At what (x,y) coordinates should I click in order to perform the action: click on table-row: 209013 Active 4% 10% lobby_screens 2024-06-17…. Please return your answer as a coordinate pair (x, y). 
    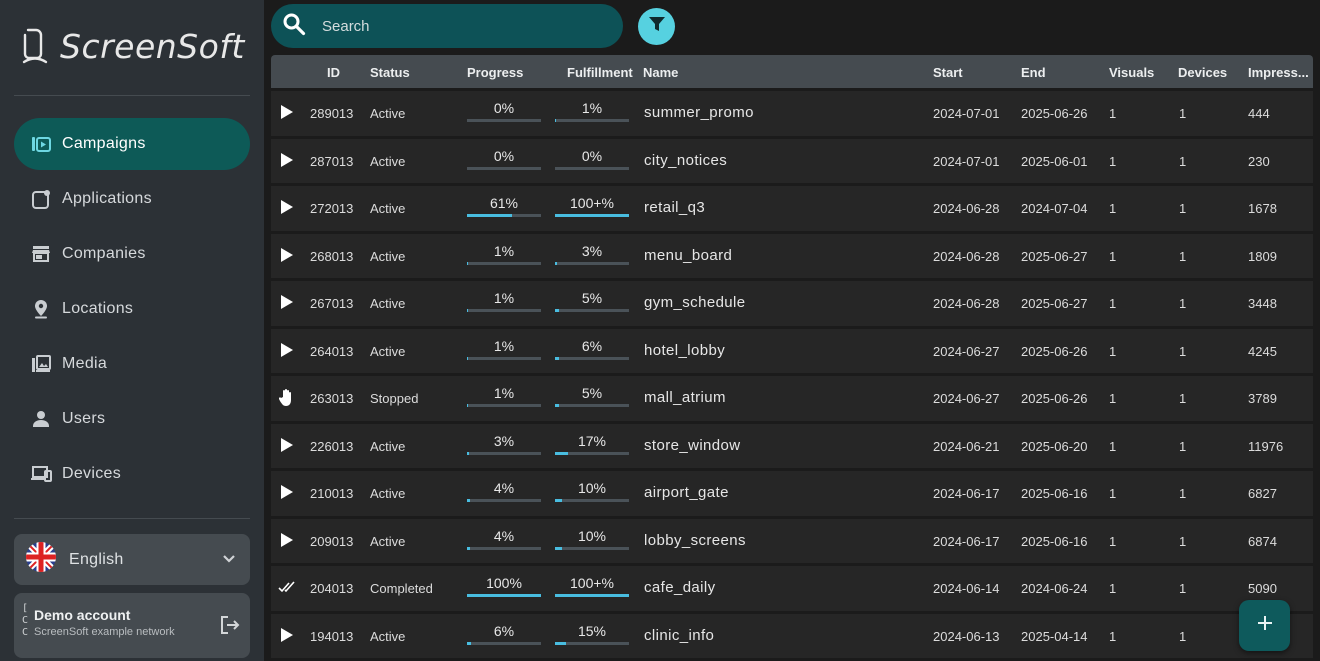
    Looking at the image, I should click on (792, 540).